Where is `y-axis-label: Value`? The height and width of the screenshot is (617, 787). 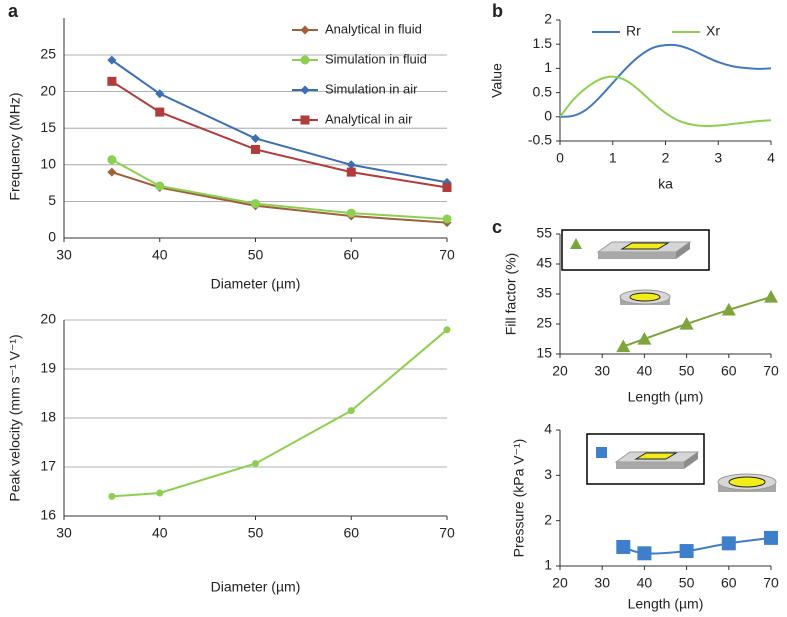
y-axis-label: Value is located at coordinates (497, 80).